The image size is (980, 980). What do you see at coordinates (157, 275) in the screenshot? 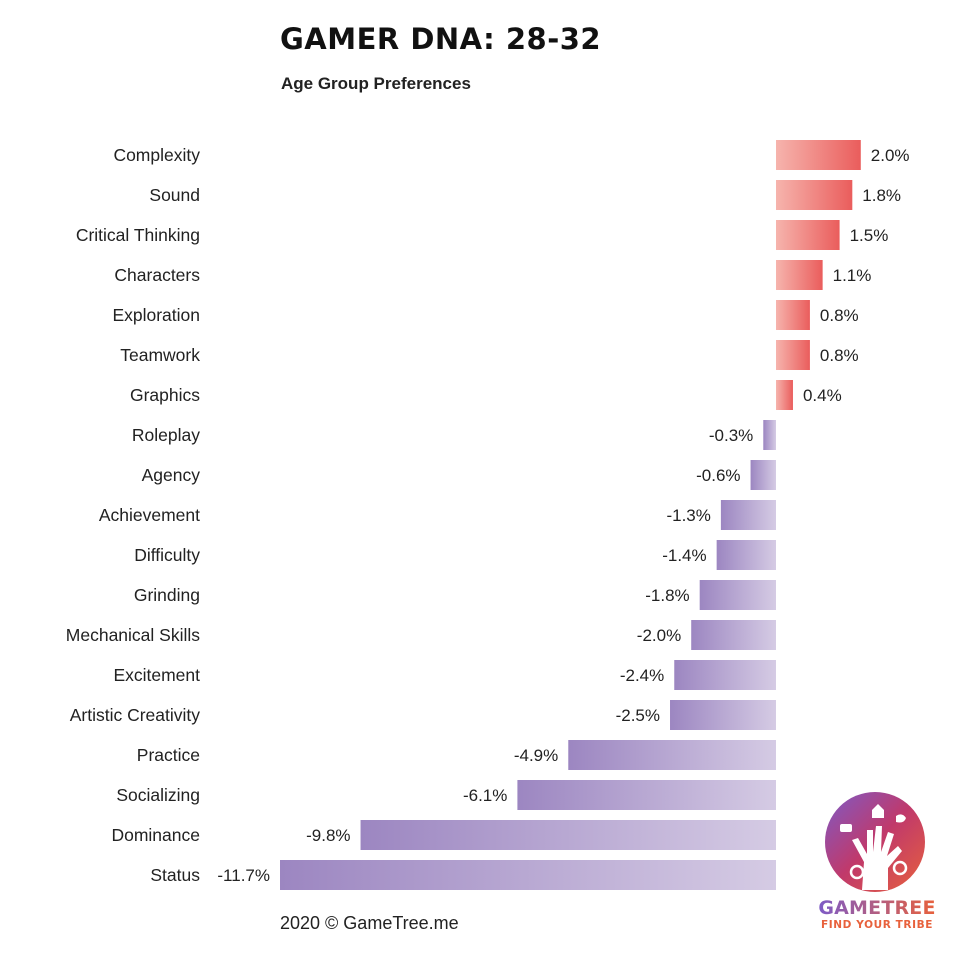
I see `category-label: Characters` at bounding box center [157, 275].